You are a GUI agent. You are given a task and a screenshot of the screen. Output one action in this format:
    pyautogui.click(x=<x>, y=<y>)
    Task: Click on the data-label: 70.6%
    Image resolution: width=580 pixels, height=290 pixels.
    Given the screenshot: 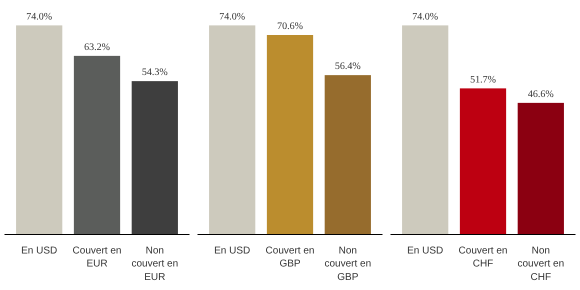 What is the action you would take?
    pyautogui.click(x=290, y=26)
    